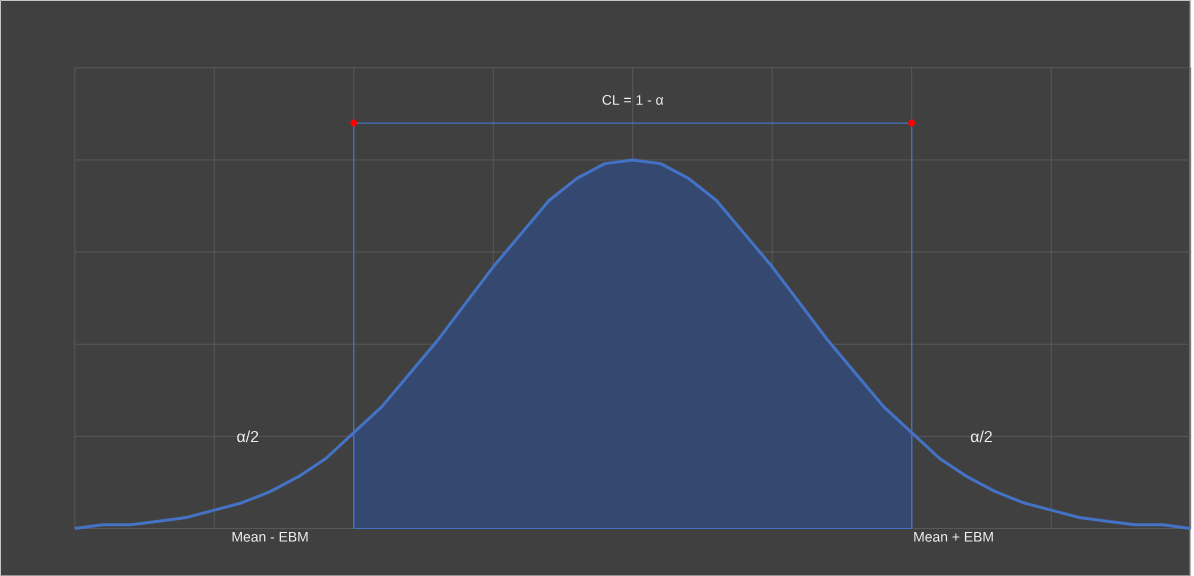  What do you see at coordinates (270, 536) in the screenshot?
I see `text: Mean - EBM` at bounding box center [270, 536].